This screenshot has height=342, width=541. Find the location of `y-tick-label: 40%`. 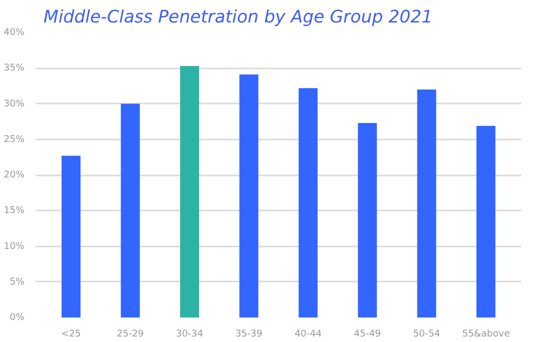

y-tick-label: 40% is located at coordinates (14, 32).